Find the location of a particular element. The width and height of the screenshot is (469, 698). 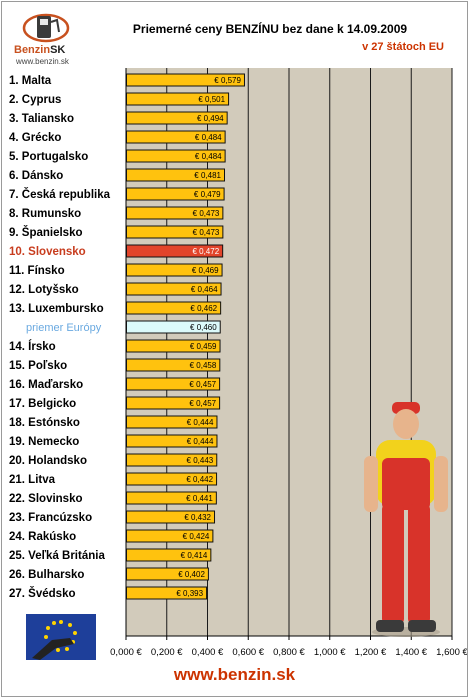

category-label: 15. Poľsko is located at coordinates (38, 366).